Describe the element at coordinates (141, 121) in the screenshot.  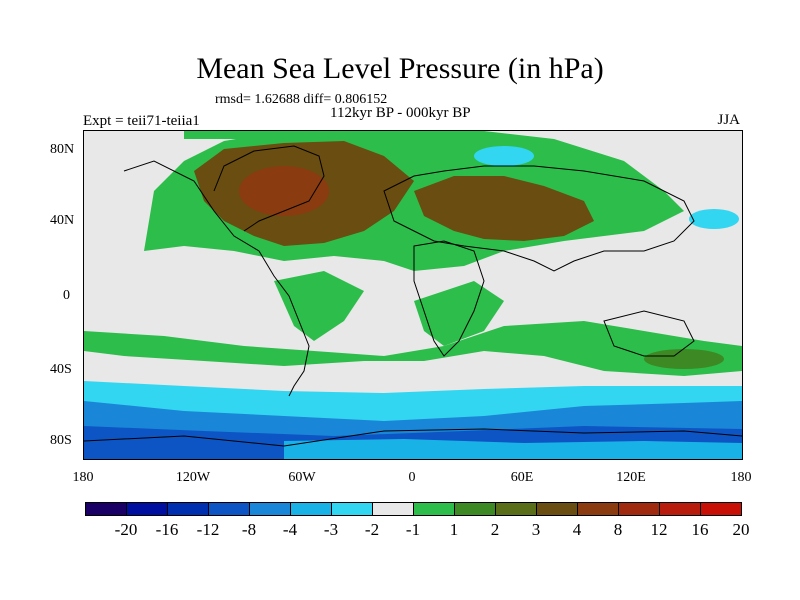
I see `experiment-label: Expt = teii71-teiia1` at that location.